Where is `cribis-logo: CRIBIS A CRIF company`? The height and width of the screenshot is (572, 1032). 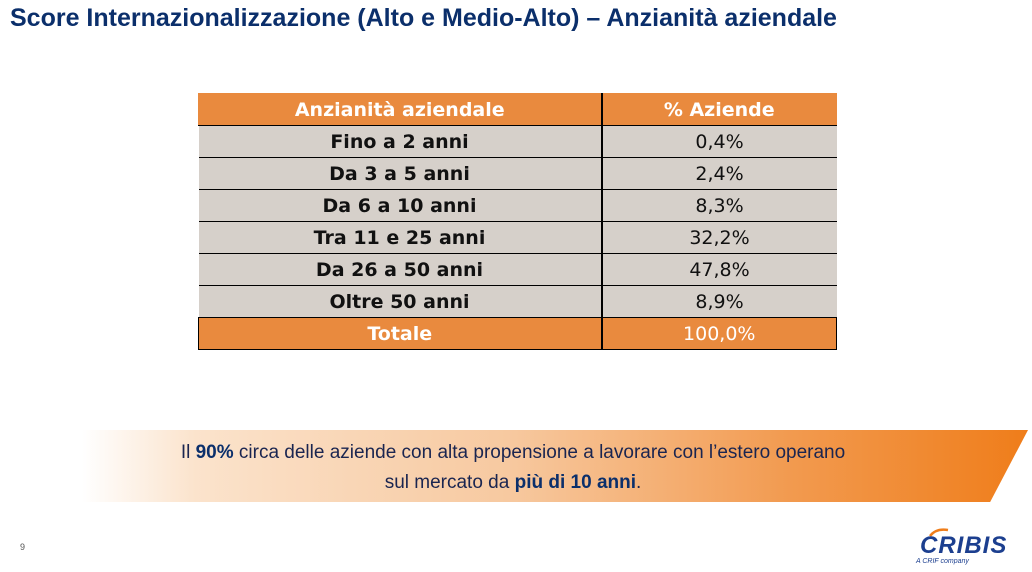 cribis-logo: CRIBIS A CRIF company is located at coordinates (970, 548).